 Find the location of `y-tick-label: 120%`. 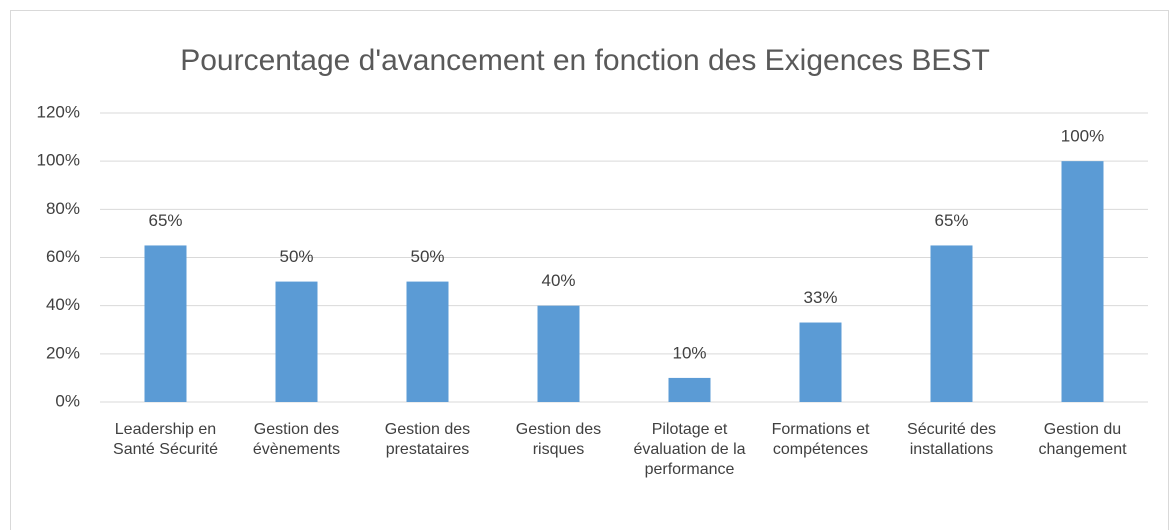

y-tick-label: 120% is located at coordinates (58, 111).